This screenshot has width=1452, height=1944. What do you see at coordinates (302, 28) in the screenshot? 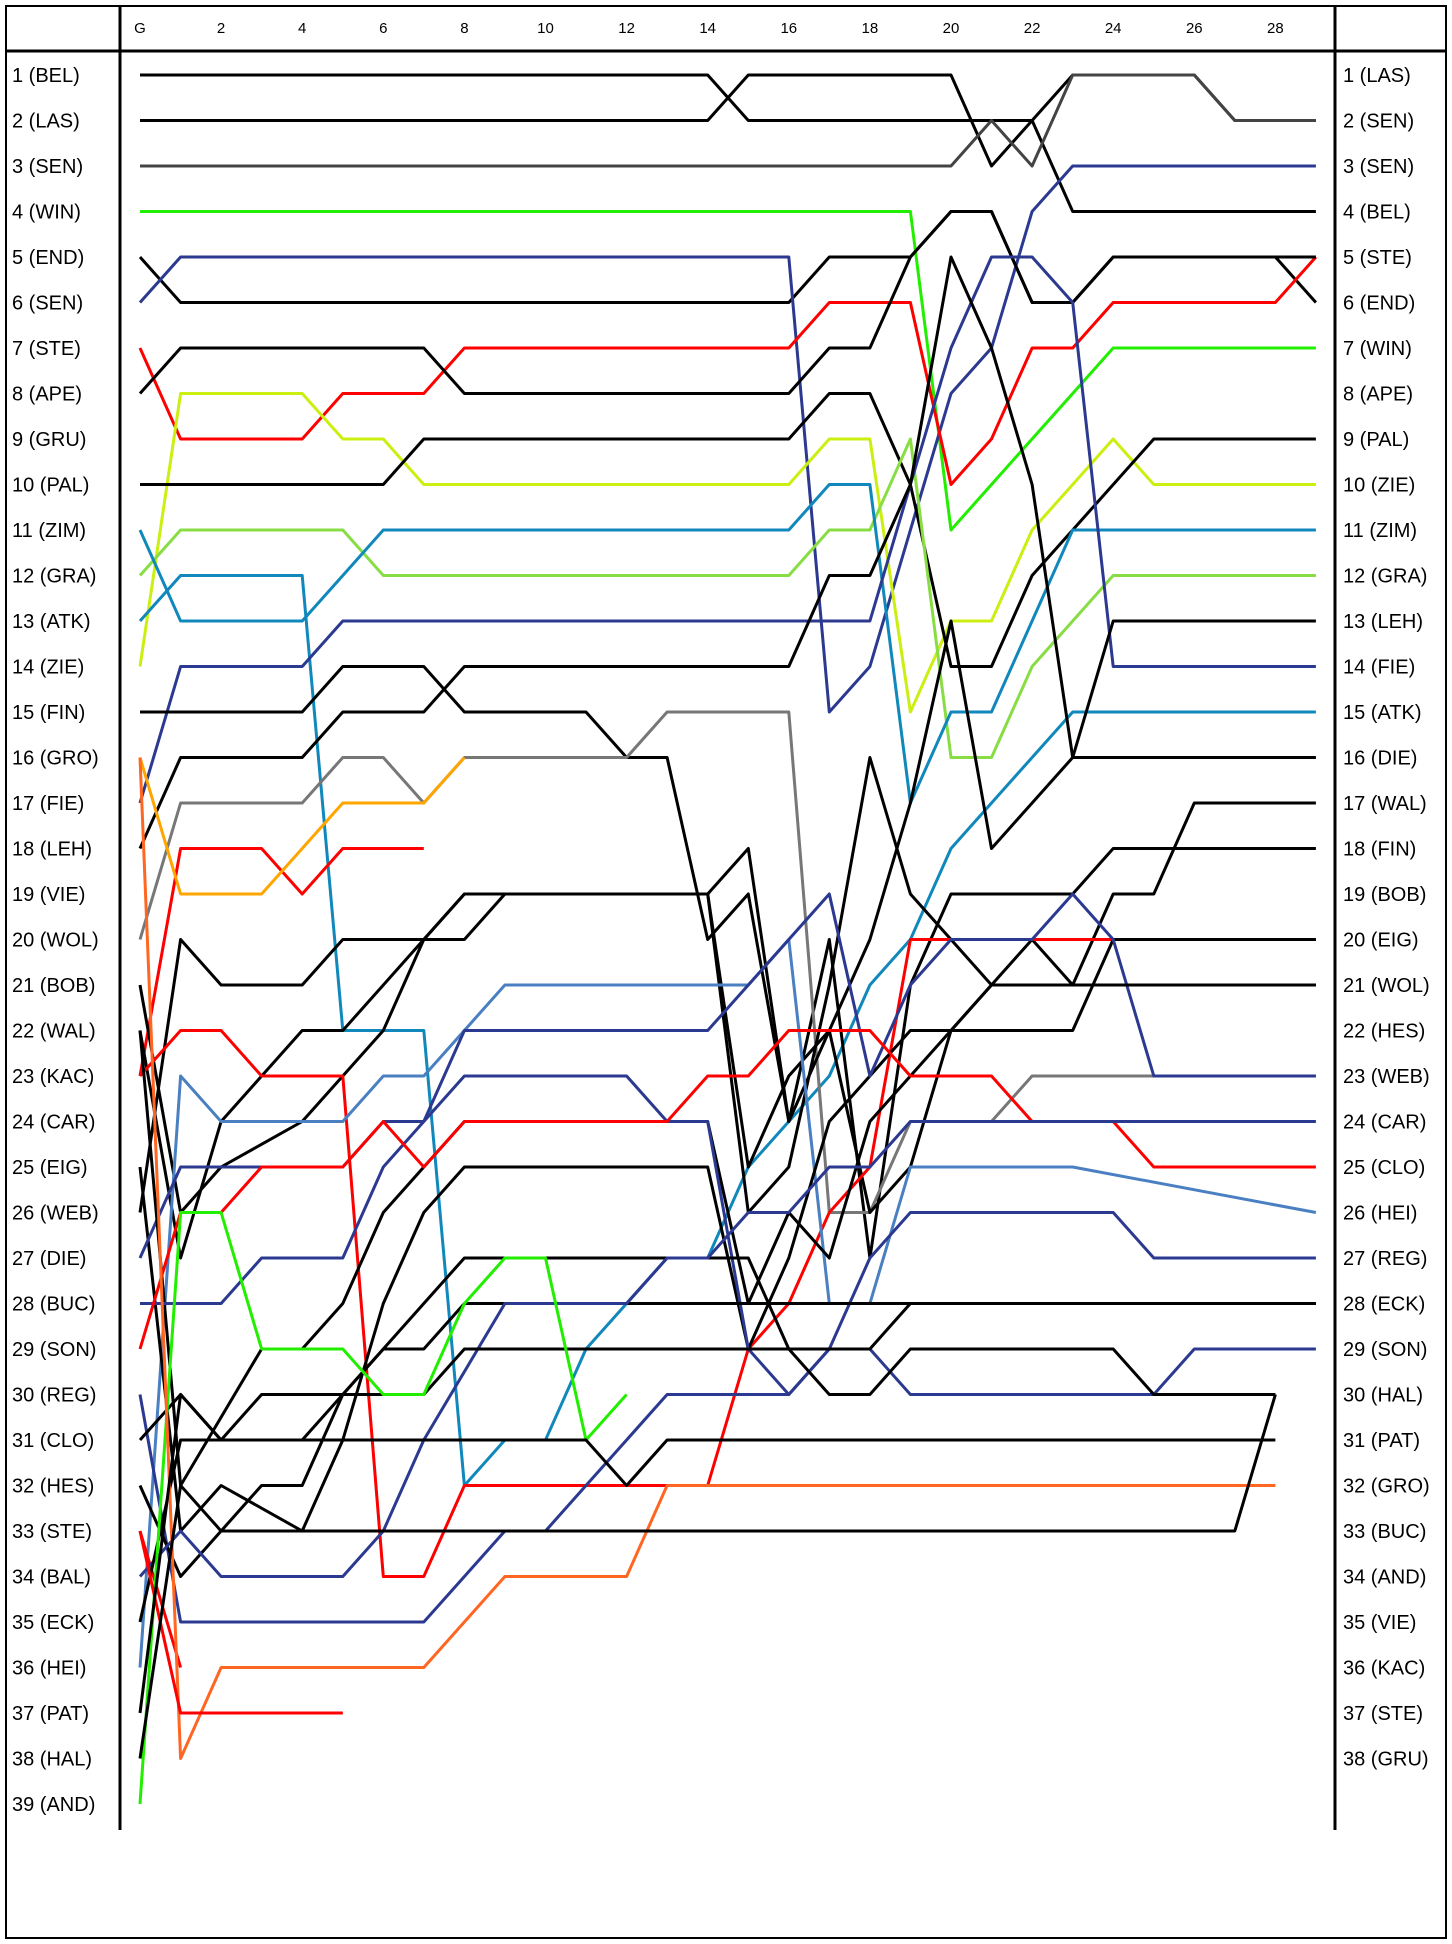
I see `x-tick-label: 4` at bounding box center [302, 28].